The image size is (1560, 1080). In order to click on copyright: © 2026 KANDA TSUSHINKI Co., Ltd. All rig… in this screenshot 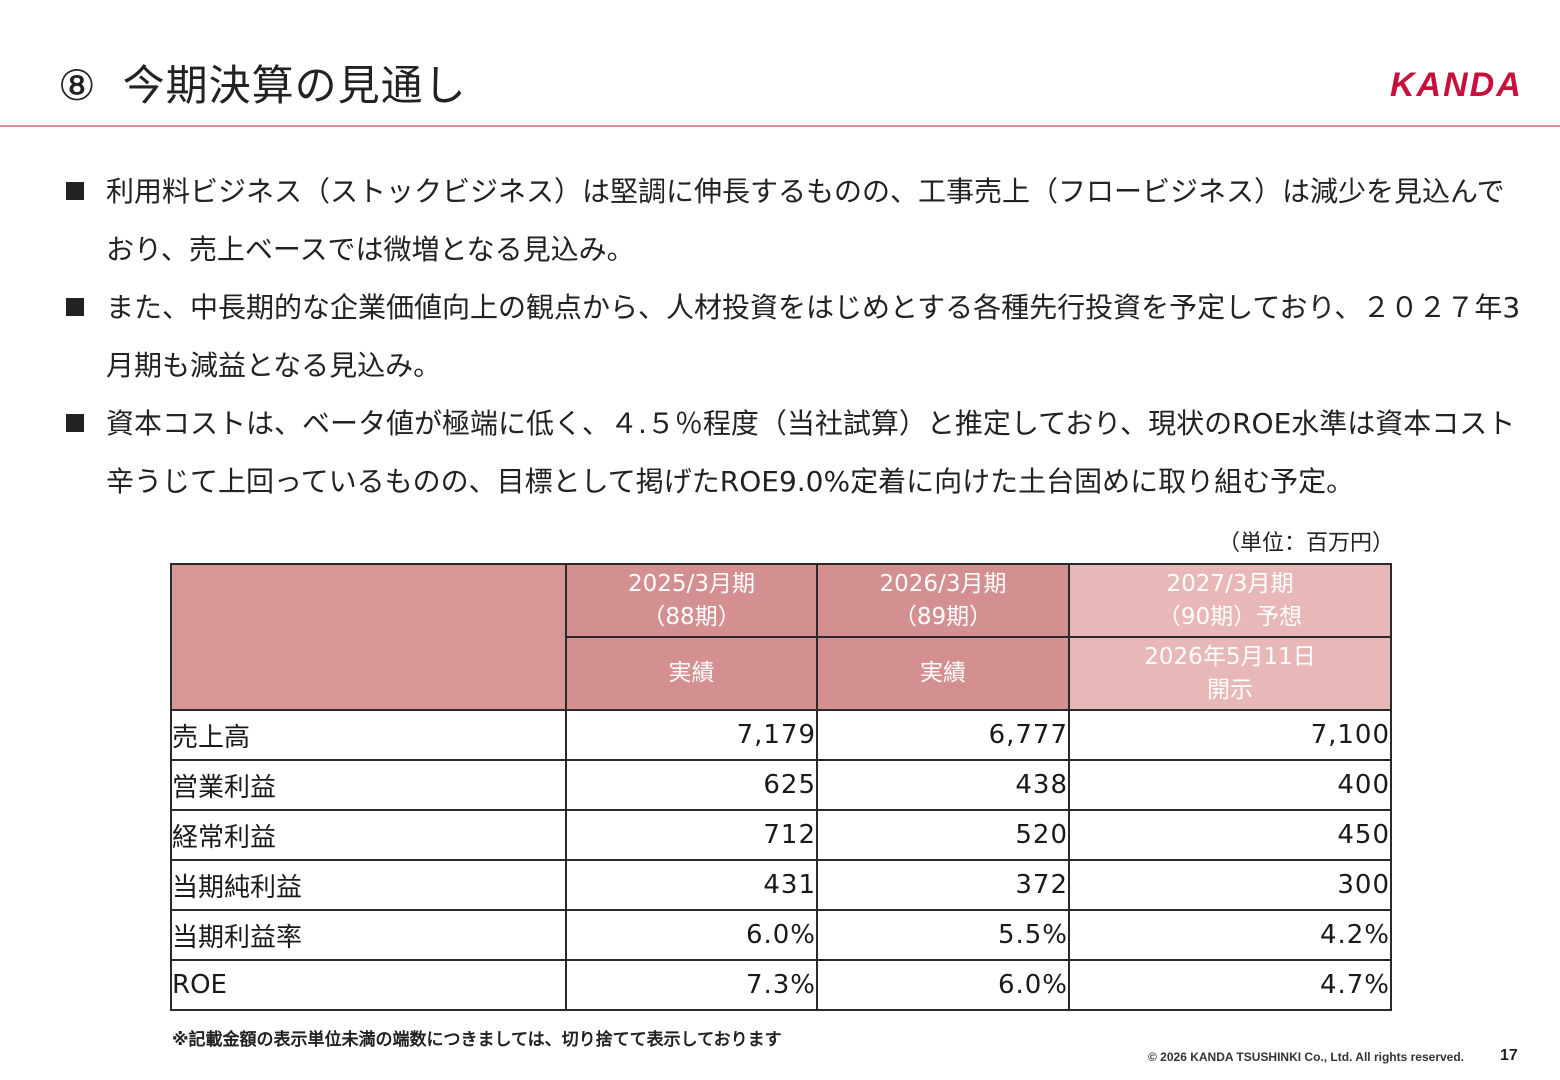, I will do `click(1306, 1057)`.